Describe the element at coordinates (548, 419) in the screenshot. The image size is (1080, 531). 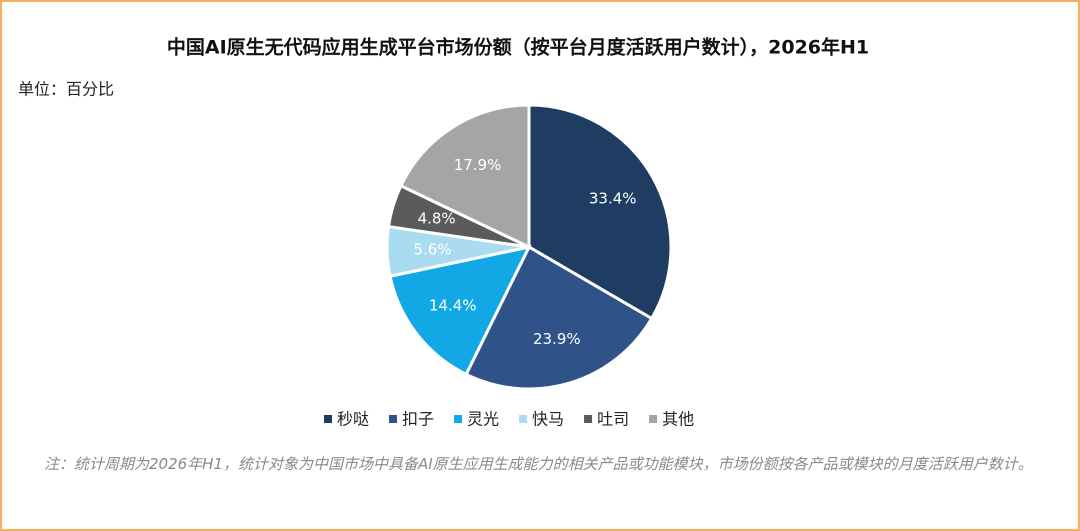
I see `legend-label: 快马` at that location.